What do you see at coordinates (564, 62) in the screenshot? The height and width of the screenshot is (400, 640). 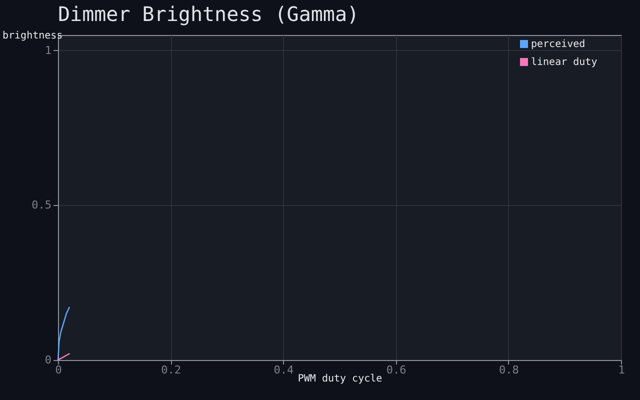 I see `legend-label: linear duty` at bounding box center [564, 62].